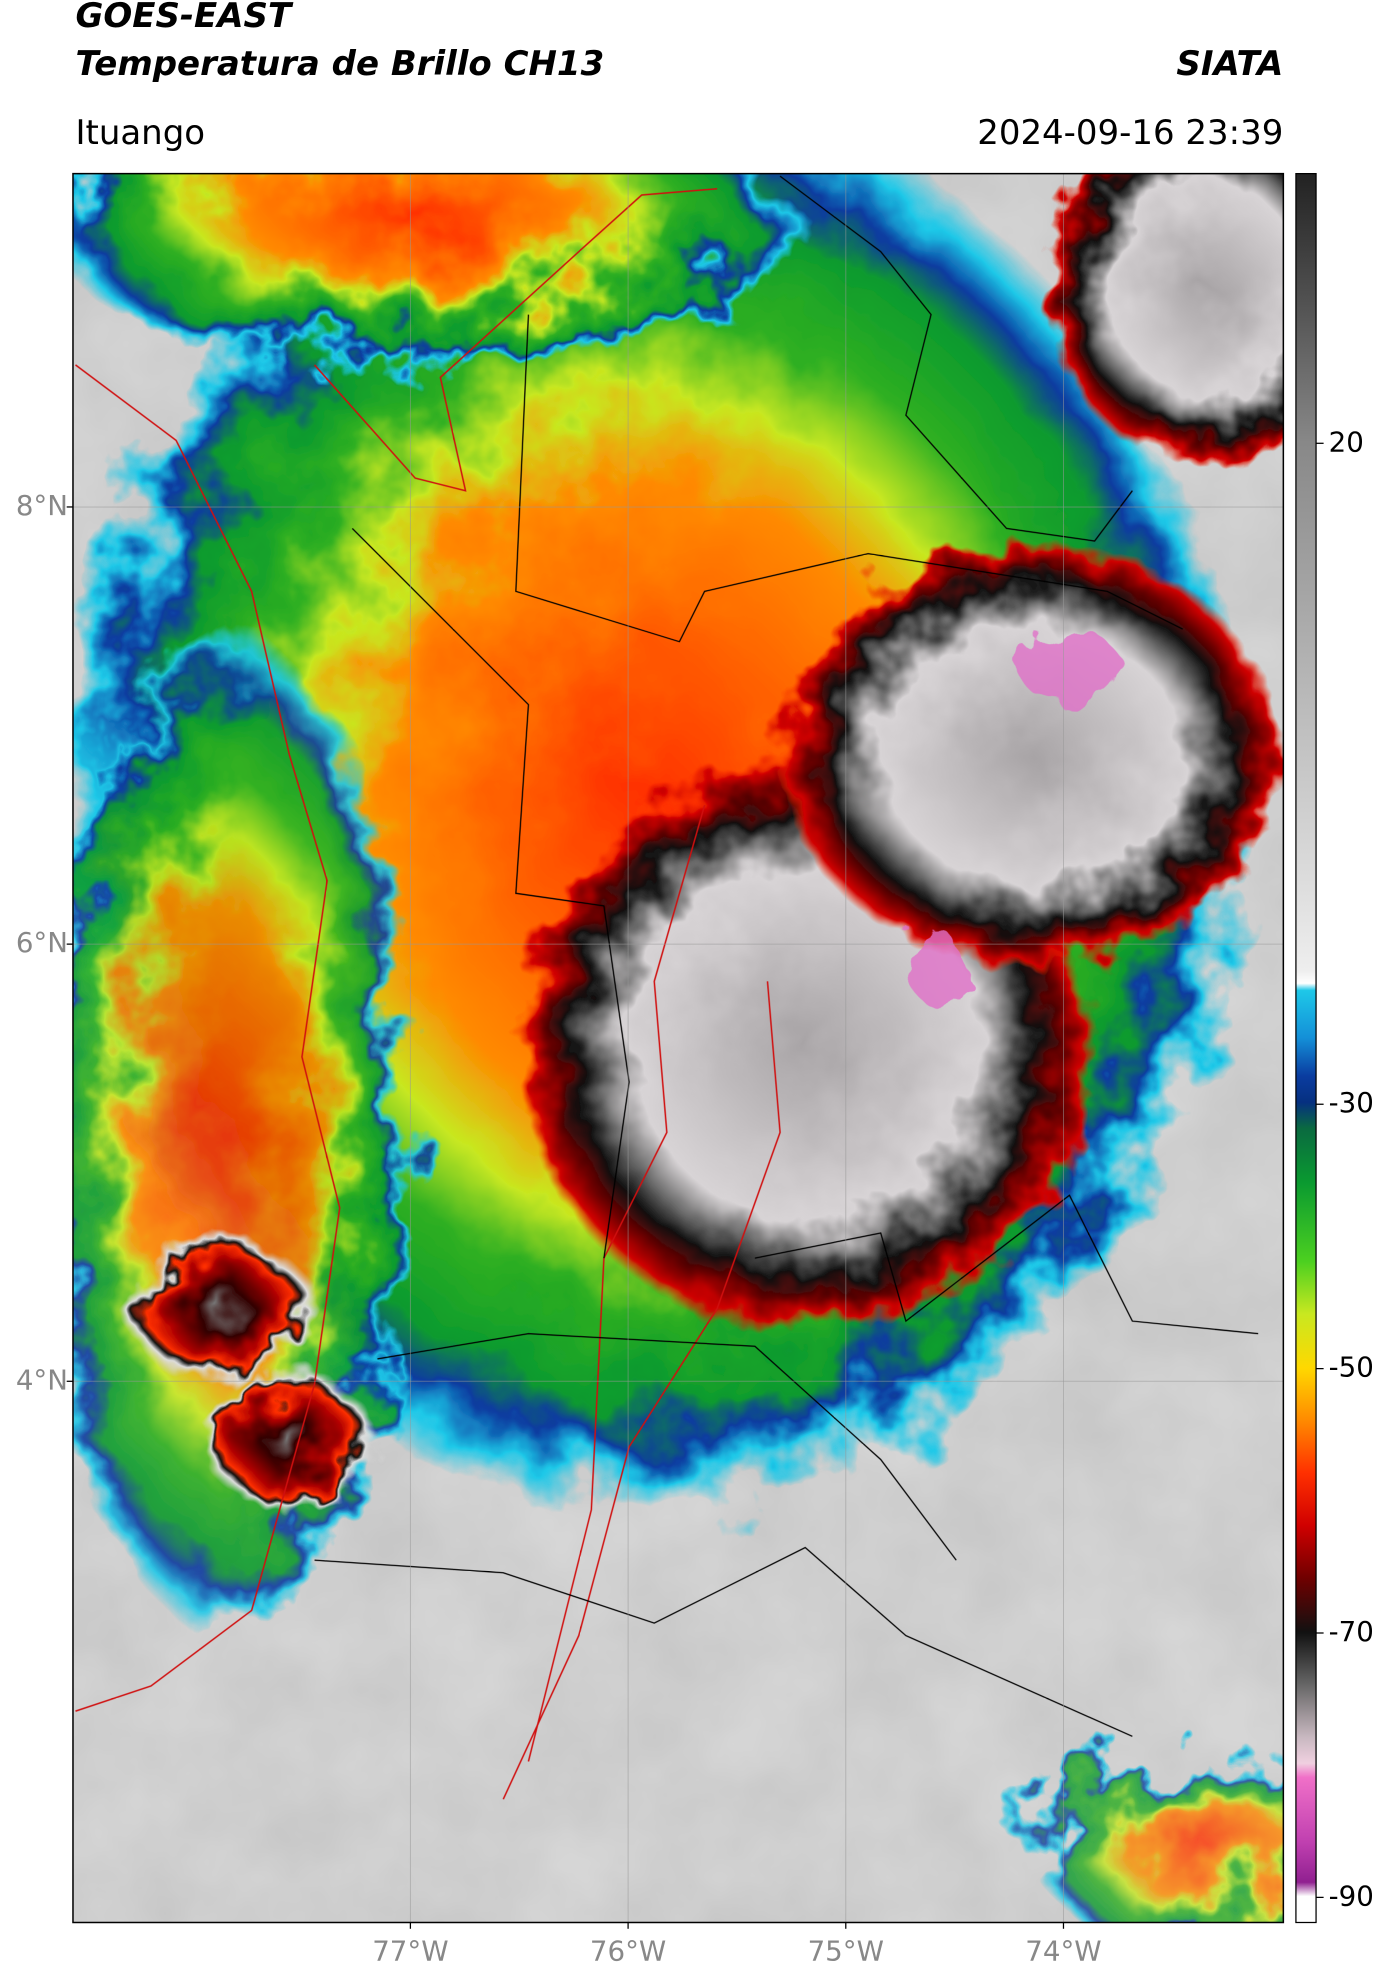 The image size is (1384, 1981). I want to click on lon-tick-label: 77°W, so click(410, 1951).